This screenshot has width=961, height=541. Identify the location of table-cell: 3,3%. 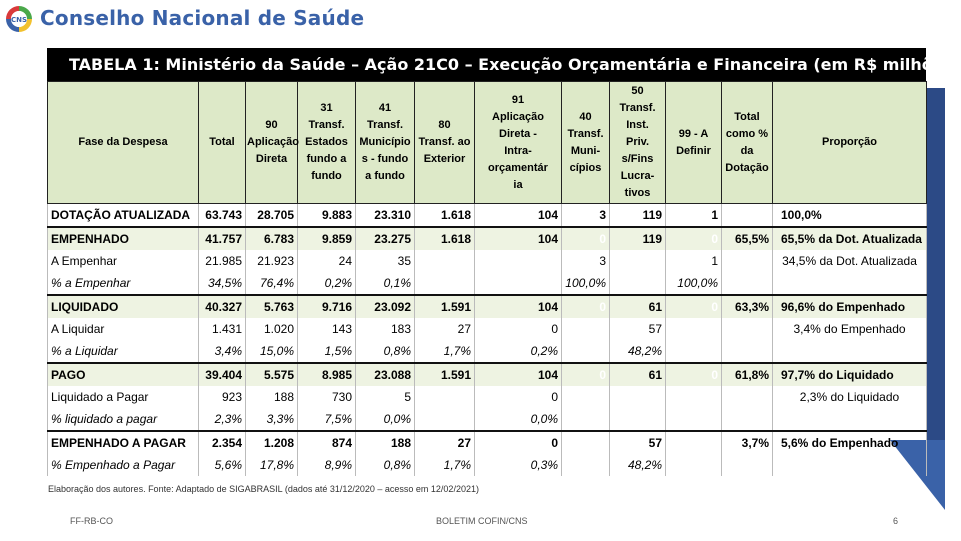
(271, 419).